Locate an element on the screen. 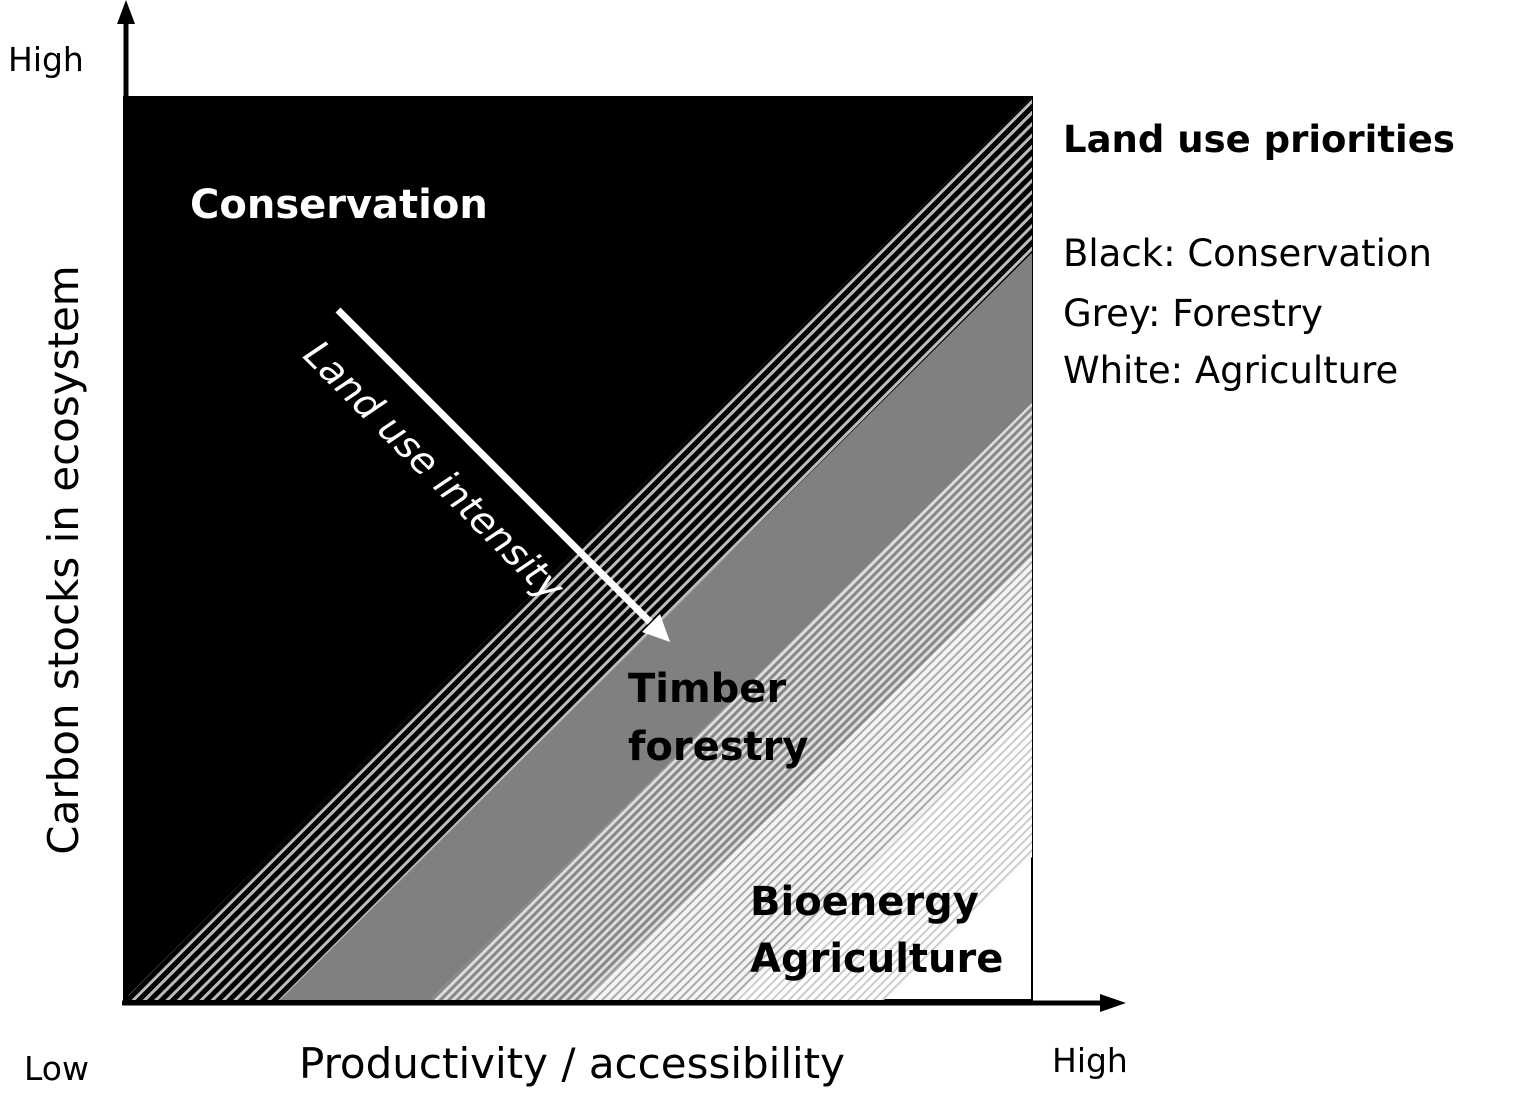  y-high: High is located at coordinates (46, 59).